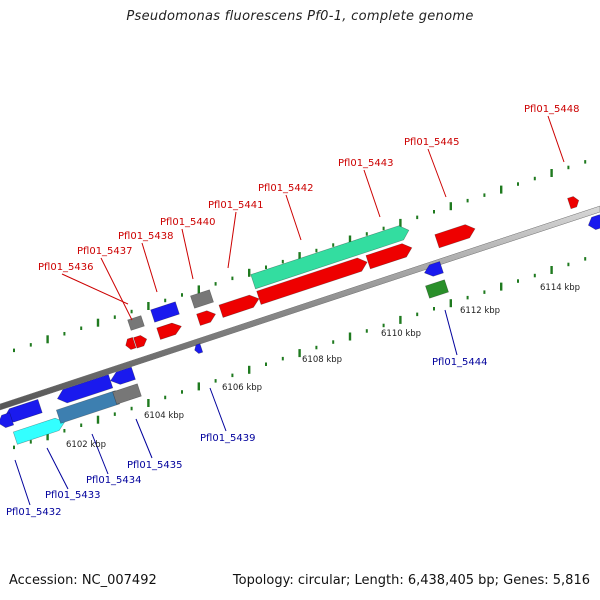  Describe the element at coordinates (83, 580) in the screenshot. I see `accession-text: Accession: NC_007492` at that location.